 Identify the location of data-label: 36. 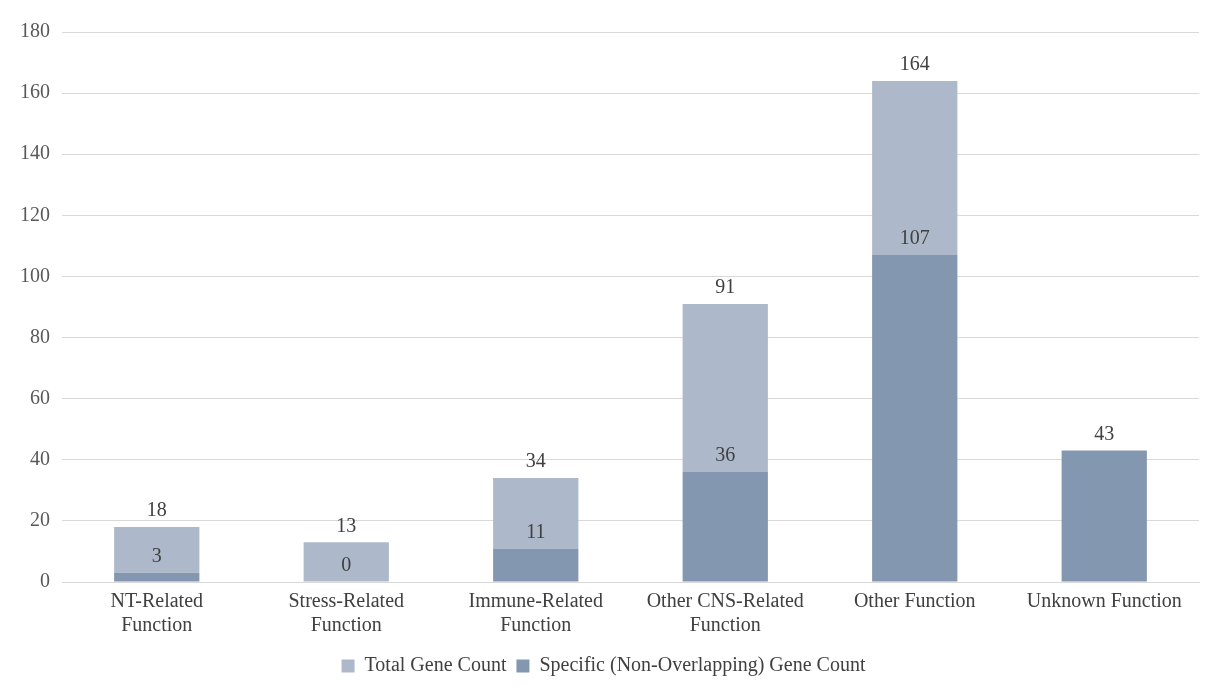
(725, 454).